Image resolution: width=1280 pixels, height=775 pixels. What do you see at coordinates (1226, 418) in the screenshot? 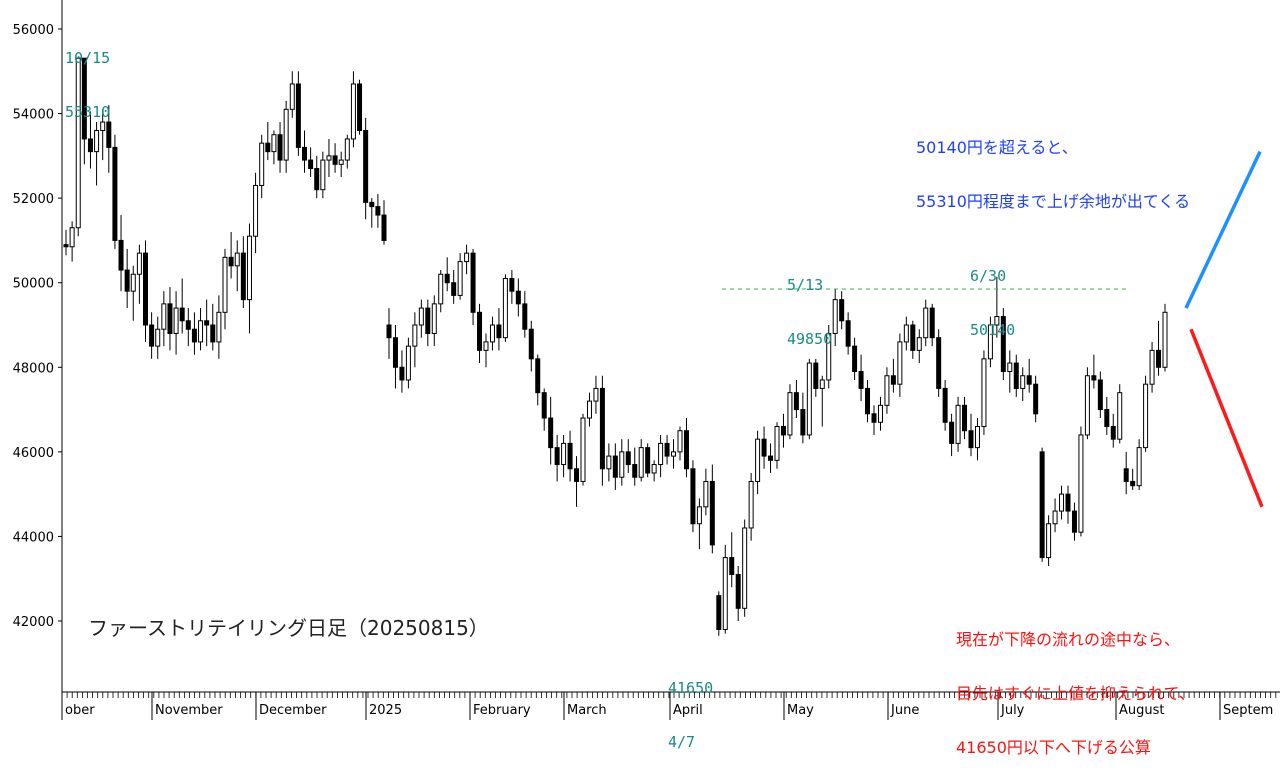
I see `bearish-arrow` at bounding box center [1226, 418].